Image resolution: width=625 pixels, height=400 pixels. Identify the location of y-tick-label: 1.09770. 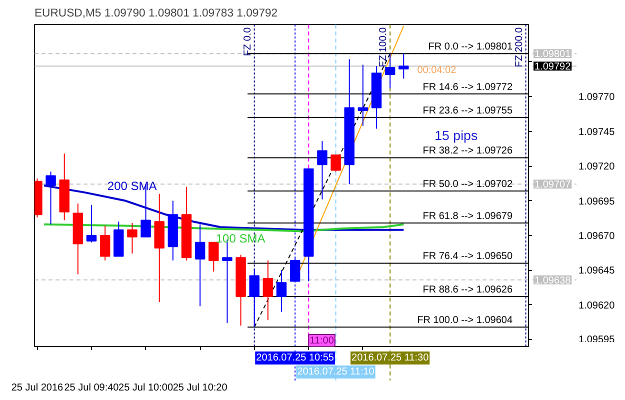
(597, 98).